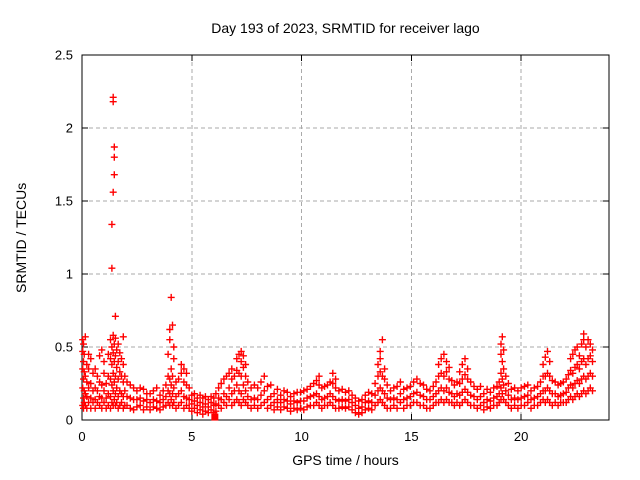 The width and height of the screenshot is (640, 480). I want to click on y-tick-label: 1, so click(69, 274).